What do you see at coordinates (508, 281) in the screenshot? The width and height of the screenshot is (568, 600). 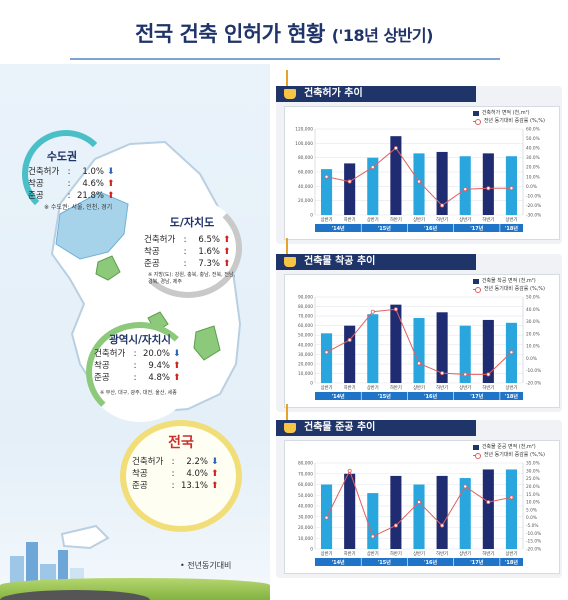 I see `legend-label: 건축물 착공 면적 (천,m²)` at bounding box center [508, 281].